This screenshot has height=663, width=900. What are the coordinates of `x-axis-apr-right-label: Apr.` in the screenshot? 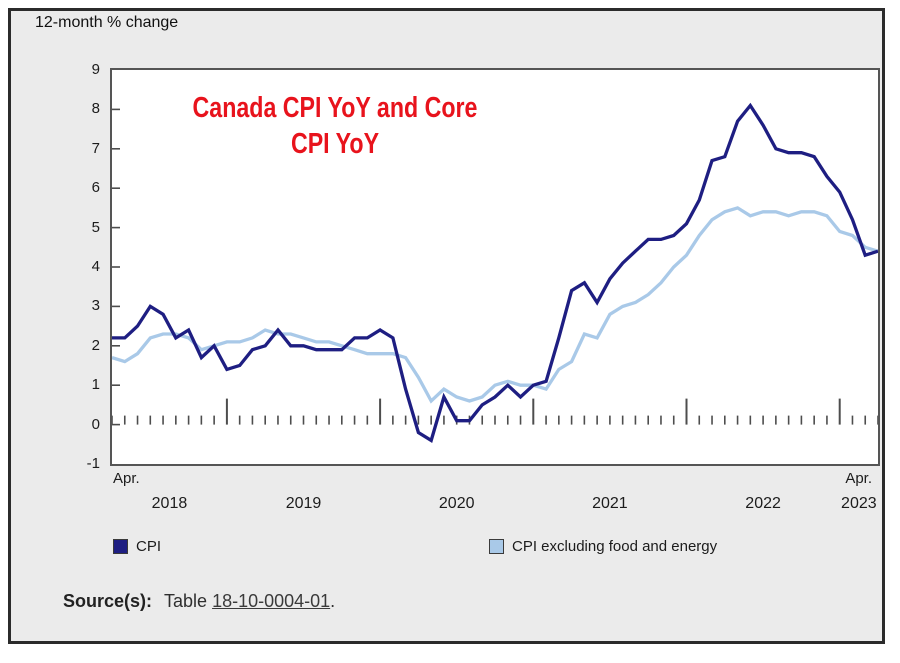 It's located at (858, 478).